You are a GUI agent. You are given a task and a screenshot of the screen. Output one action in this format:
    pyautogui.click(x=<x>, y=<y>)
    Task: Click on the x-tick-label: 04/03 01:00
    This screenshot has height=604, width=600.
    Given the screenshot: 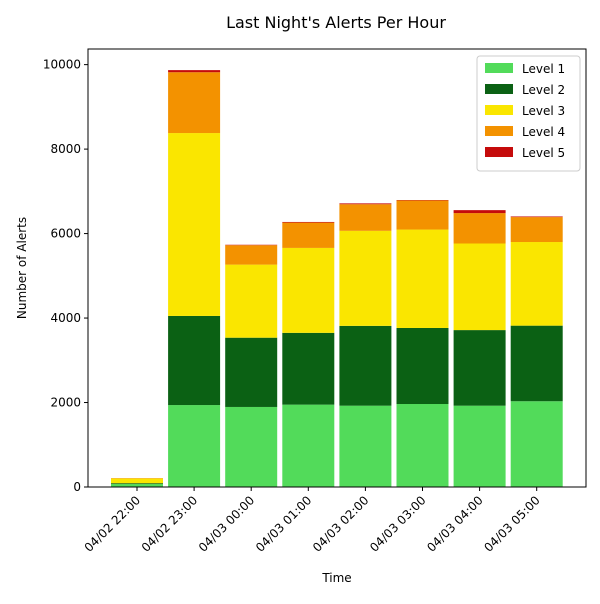 What is the action you would take?
    pyautogui.click(x=284, y=524)
    